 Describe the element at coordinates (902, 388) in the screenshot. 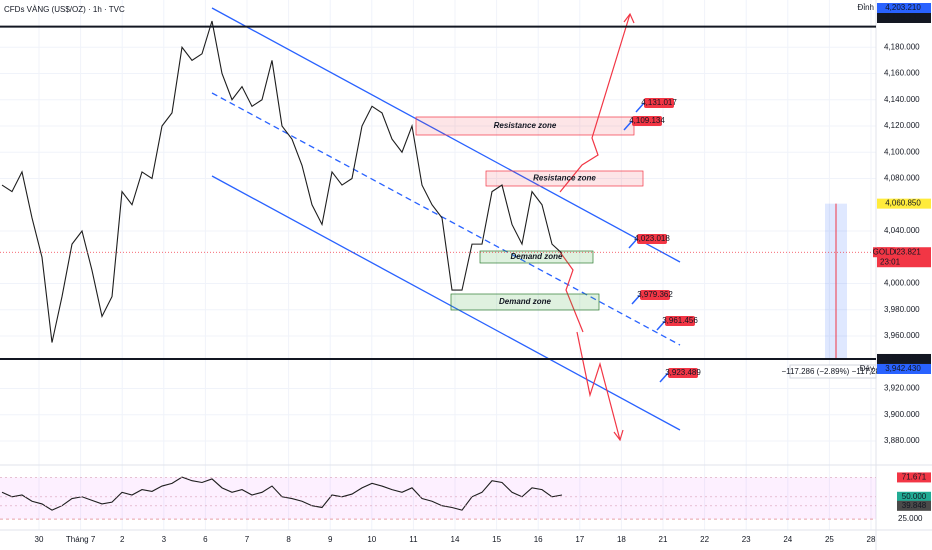

I see `y-tick-label: 3,920.000` at that location.